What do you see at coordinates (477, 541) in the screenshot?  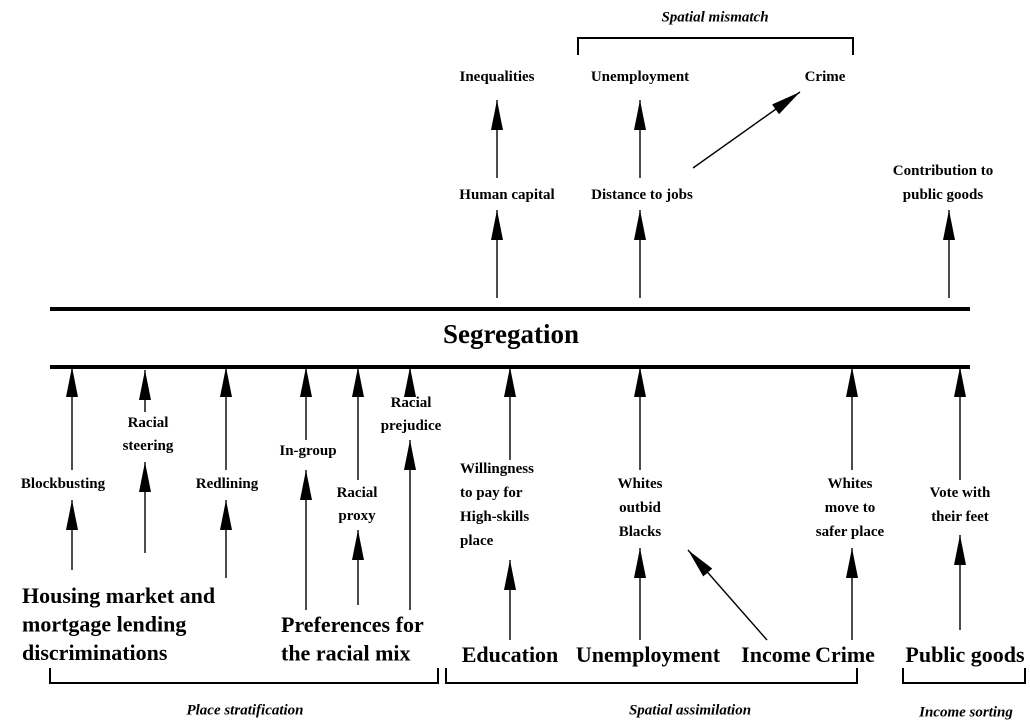 I see `label-line: place` at bounding box center [477, 541].